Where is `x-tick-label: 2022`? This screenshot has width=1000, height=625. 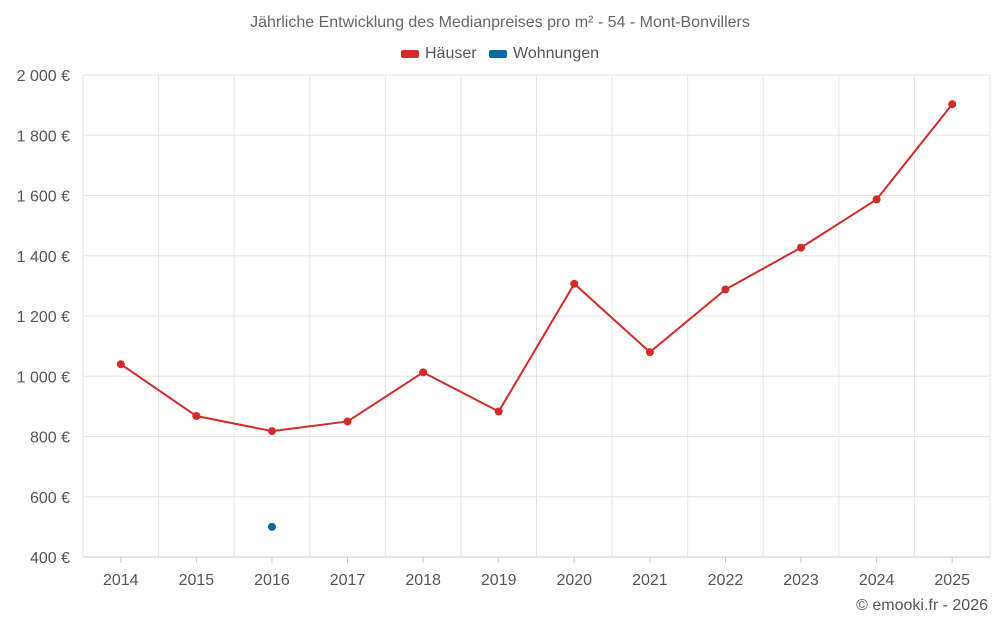
x-tick-label: 2022 is located at coordinates (726, 580).